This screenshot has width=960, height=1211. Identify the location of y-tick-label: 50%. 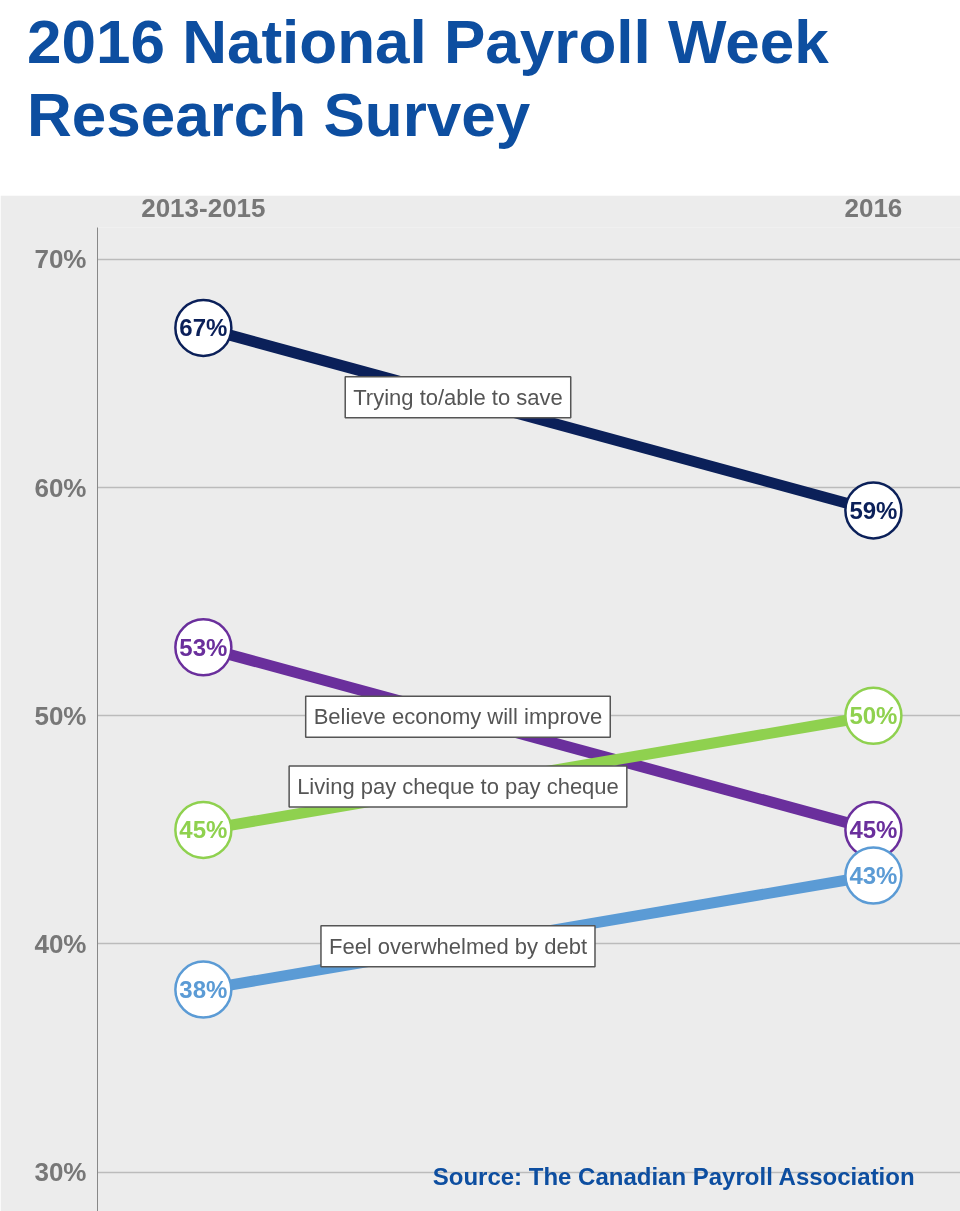
(60, 715).